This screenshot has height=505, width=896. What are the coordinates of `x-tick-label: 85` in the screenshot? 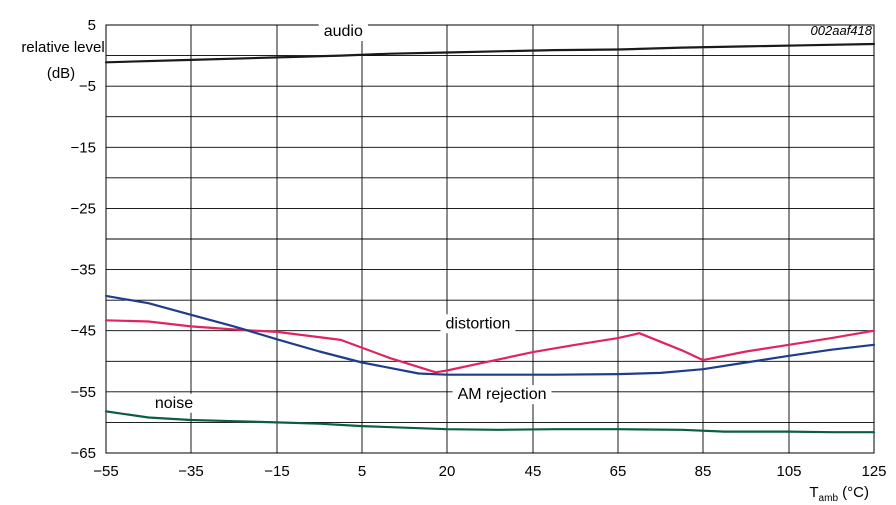 It's located at (703, 471).